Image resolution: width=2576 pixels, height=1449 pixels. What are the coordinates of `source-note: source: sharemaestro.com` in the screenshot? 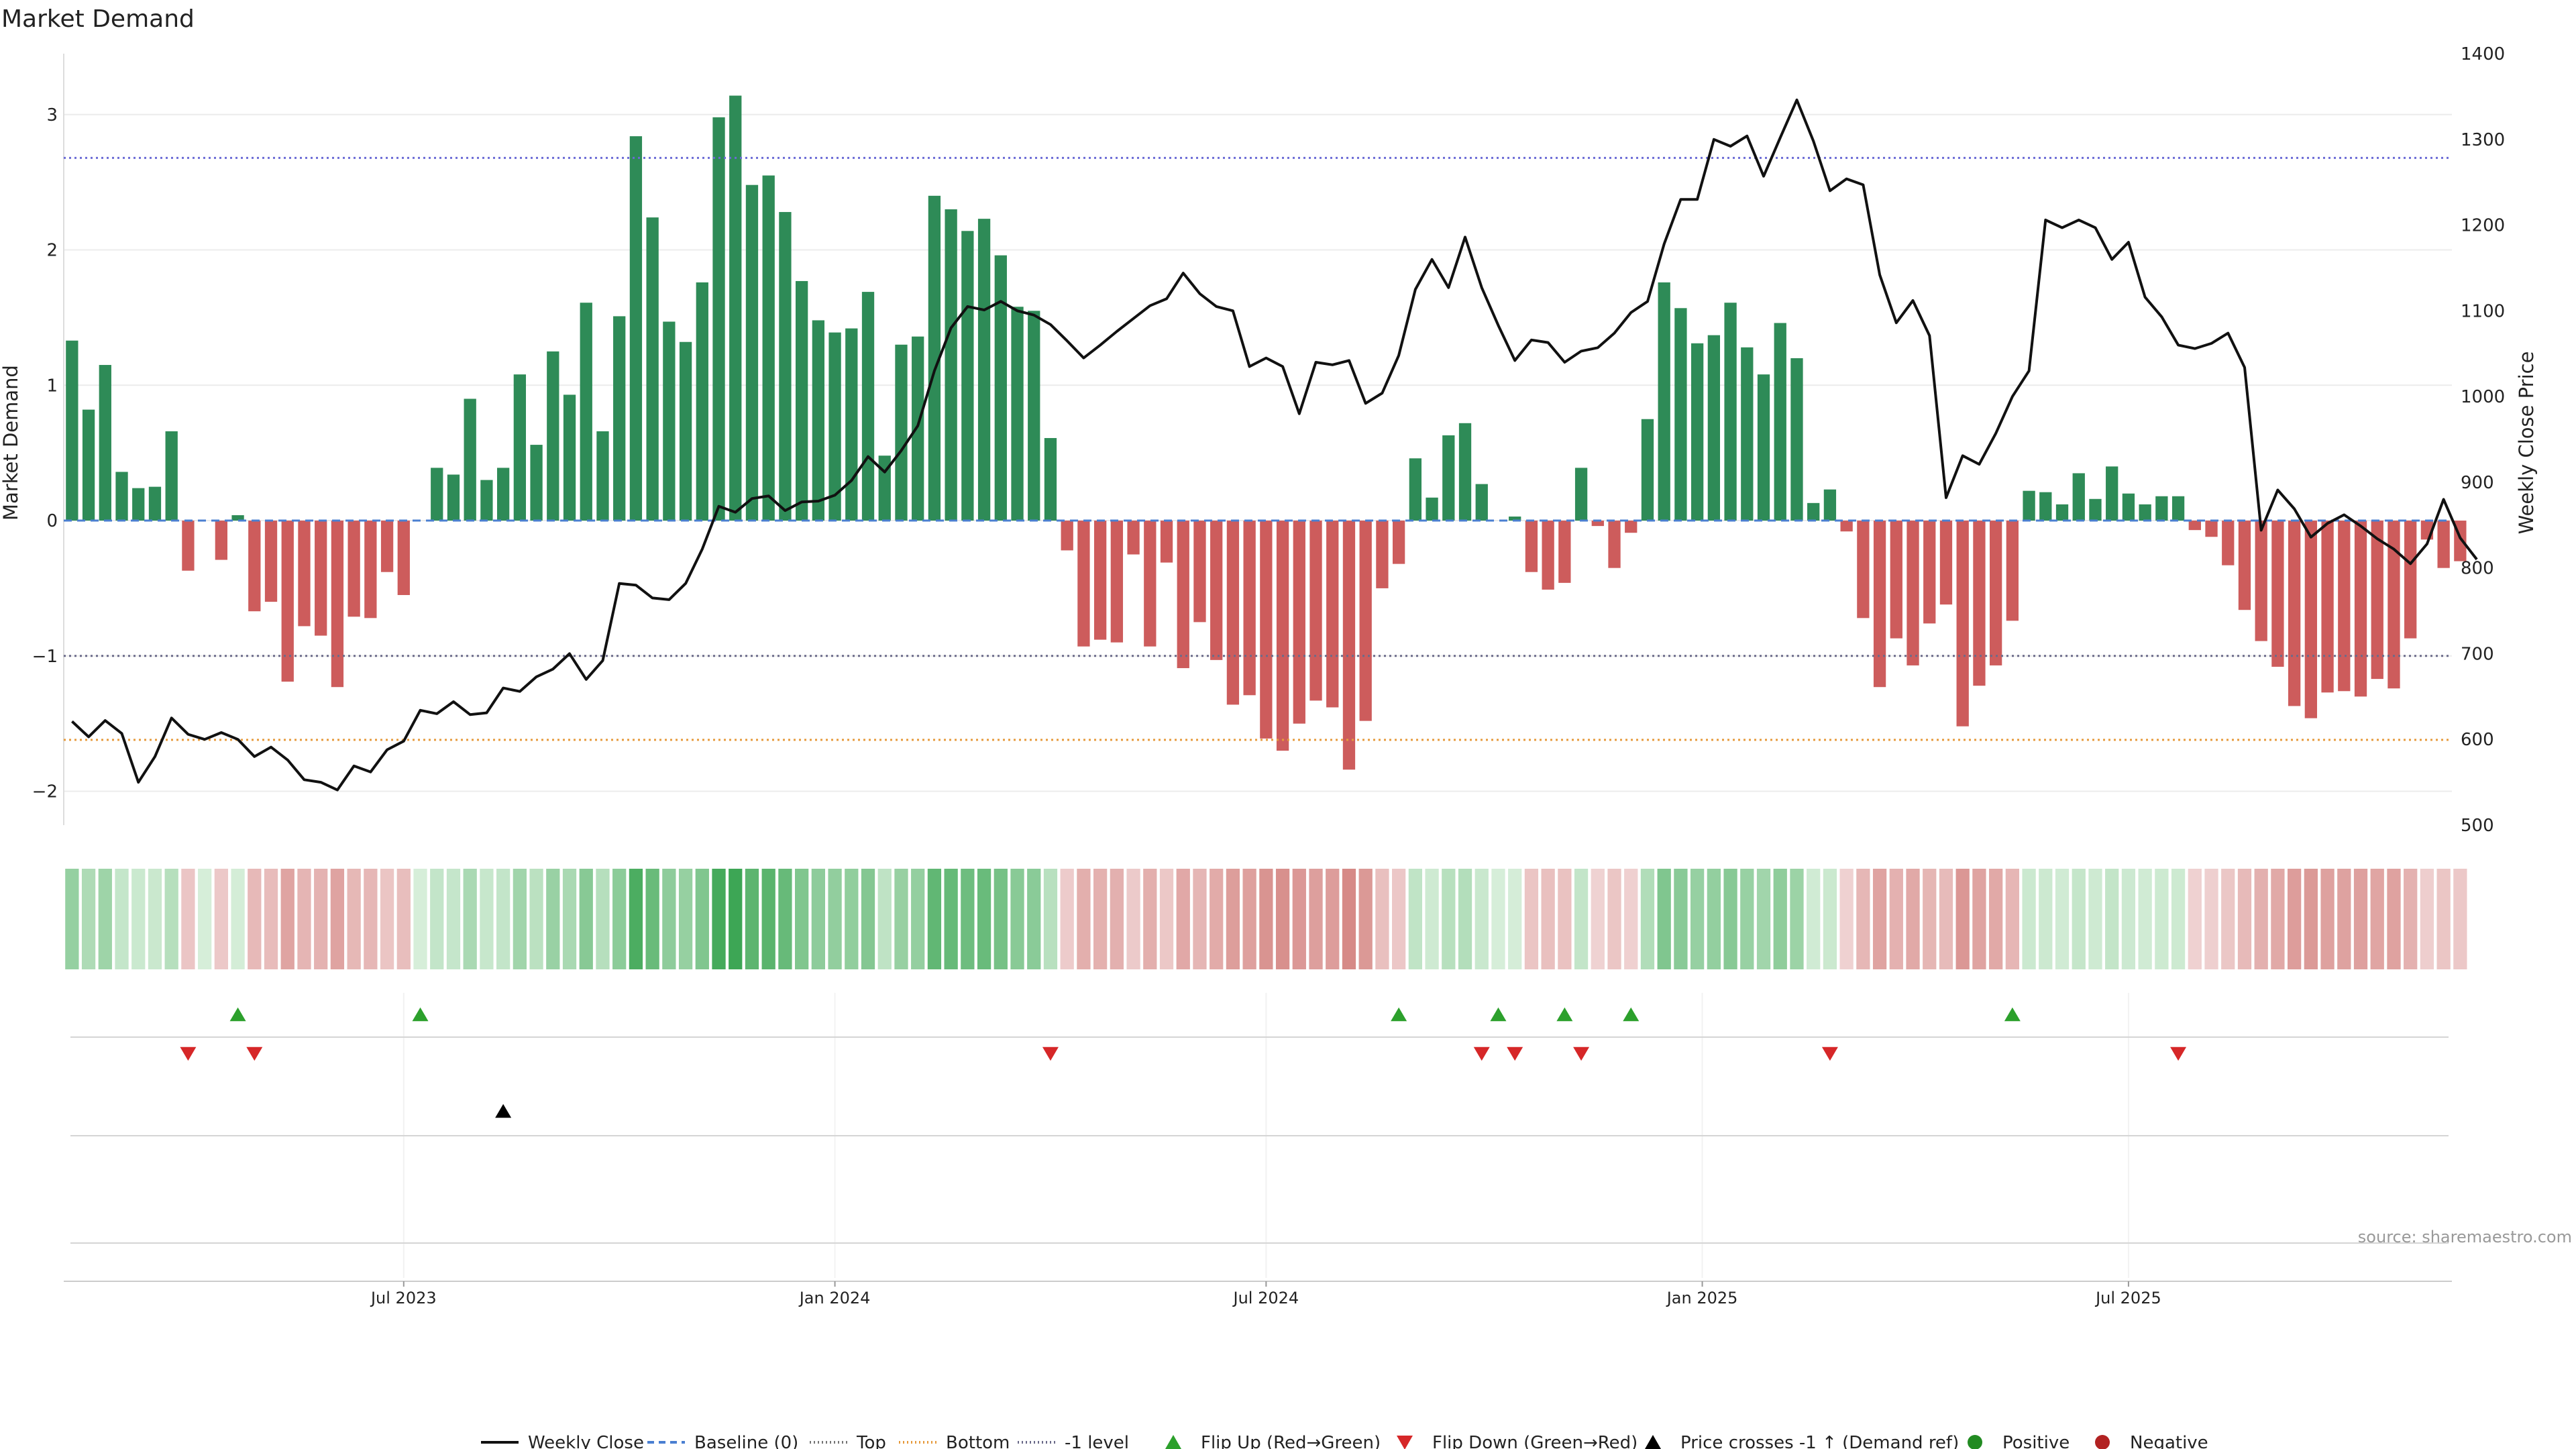 It's located at (2465, 1237).